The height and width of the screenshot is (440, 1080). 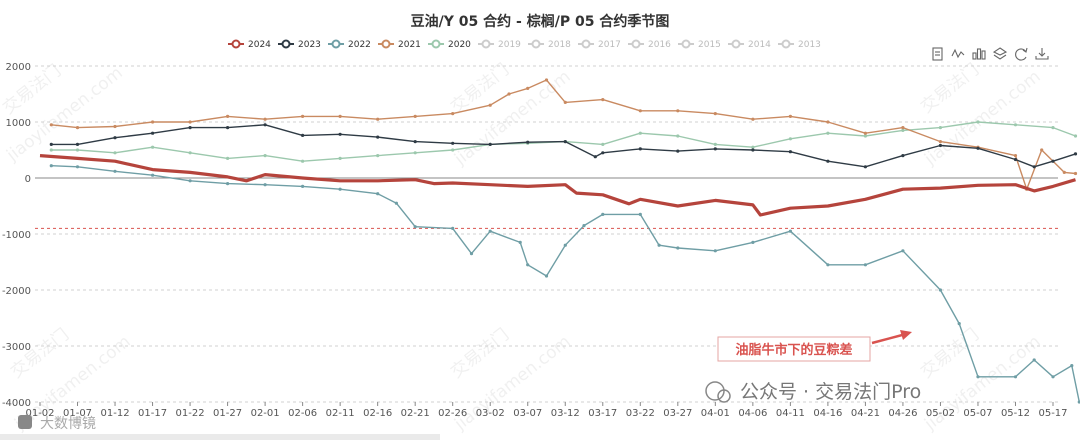 What do you see at coordinates (649, 44) in the screenshot?
I see `legend-item-2016: 2016` at bounding box center [649, 44].